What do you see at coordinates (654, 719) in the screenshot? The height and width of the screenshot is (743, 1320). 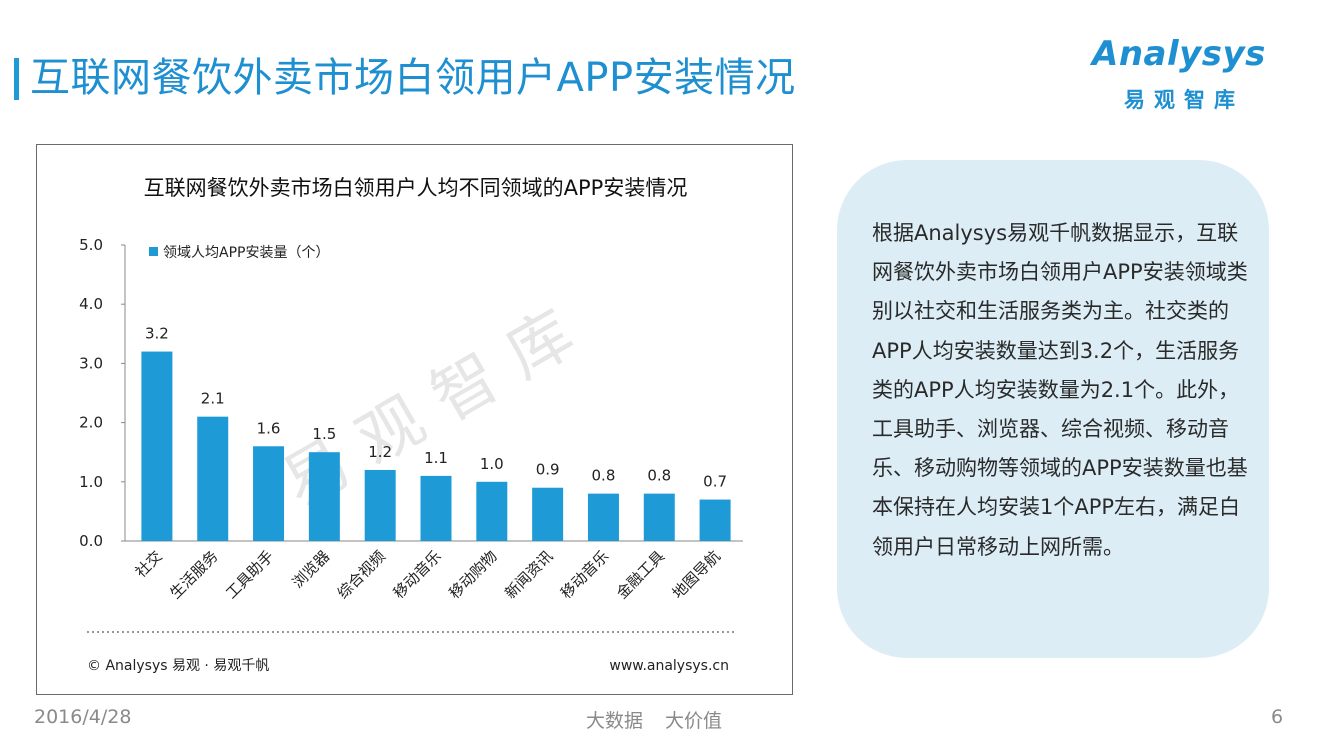 I see `footer-slogan: 大数据 大价值` at bounding box center [654, 719].